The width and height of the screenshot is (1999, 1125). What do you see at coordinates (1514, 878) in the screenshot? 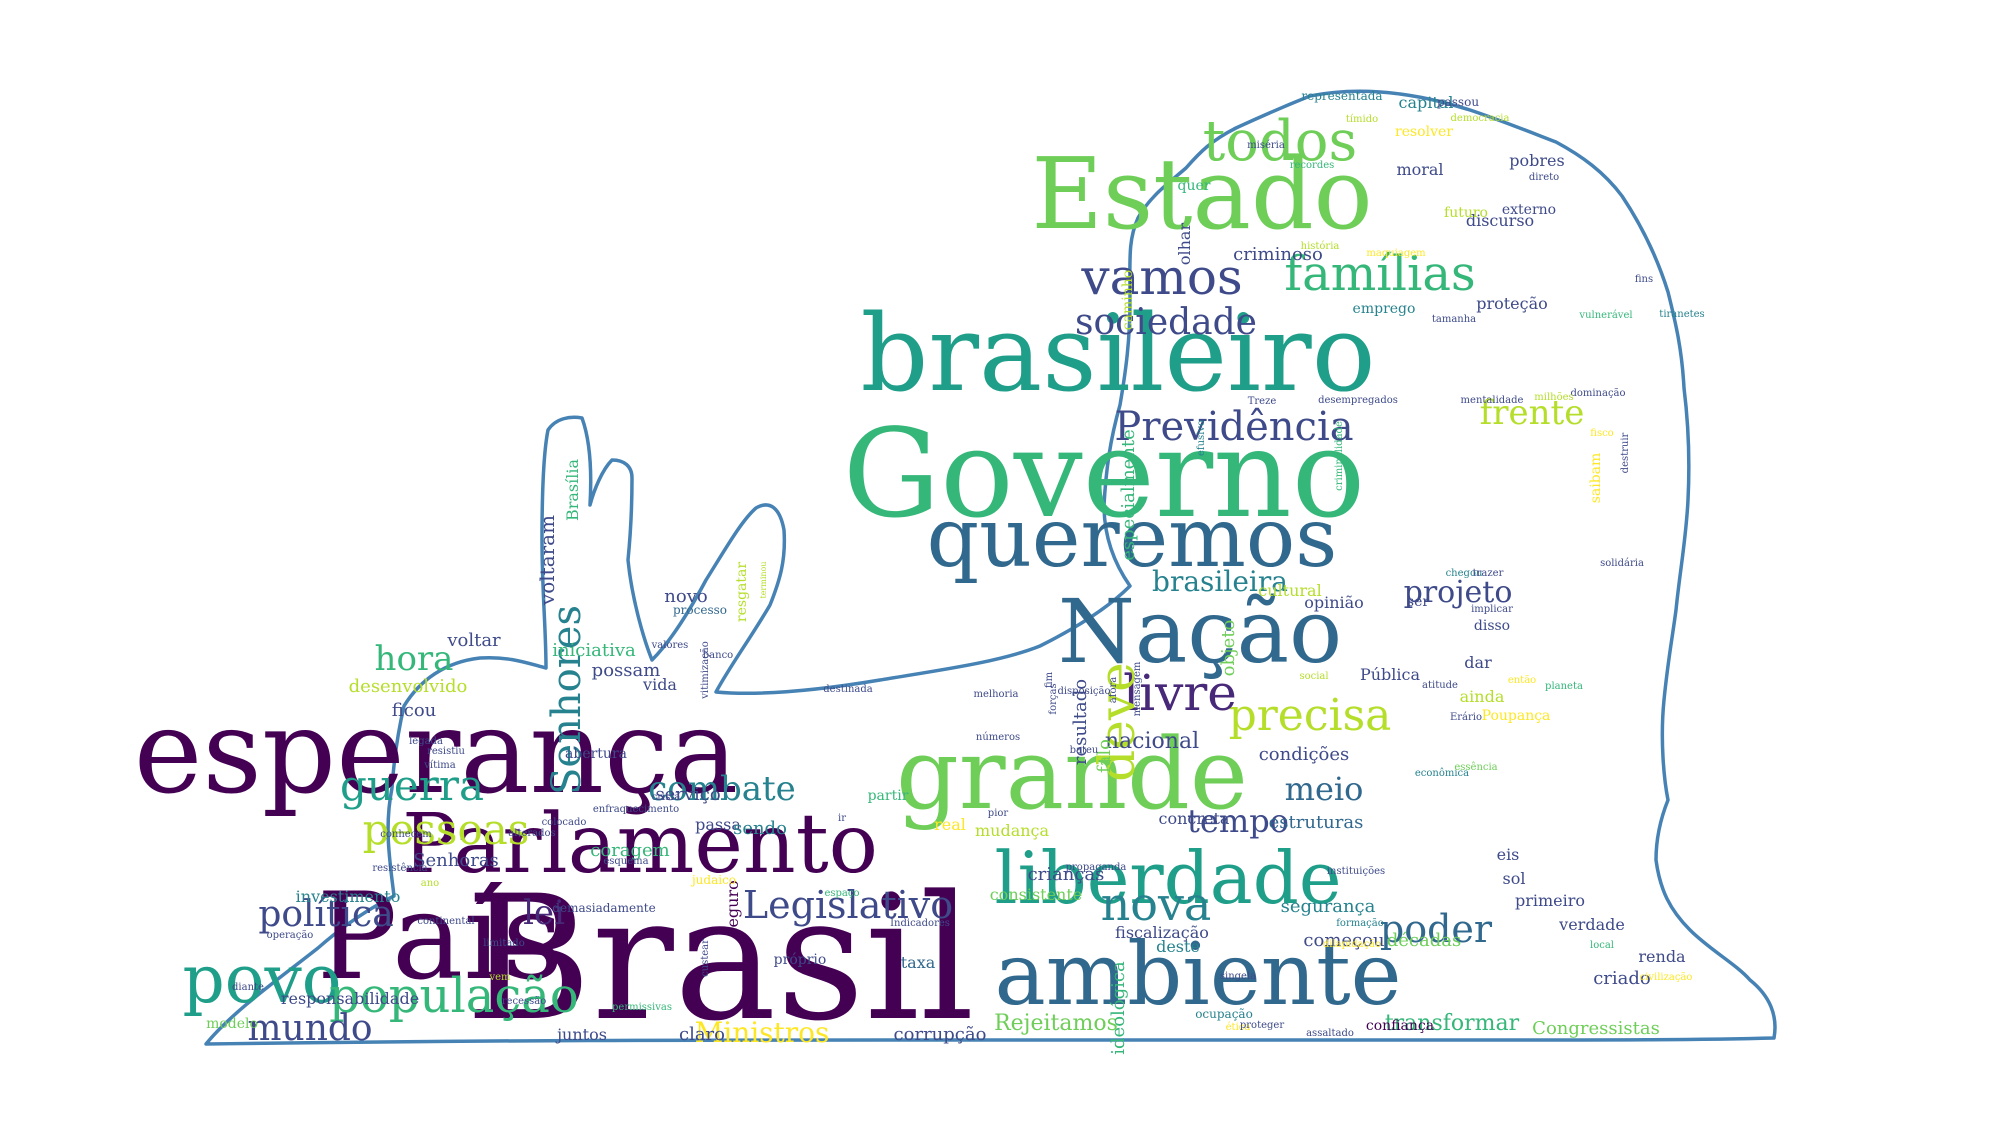
I see `cloud-word: sol` at bounding box center [1514, 878].